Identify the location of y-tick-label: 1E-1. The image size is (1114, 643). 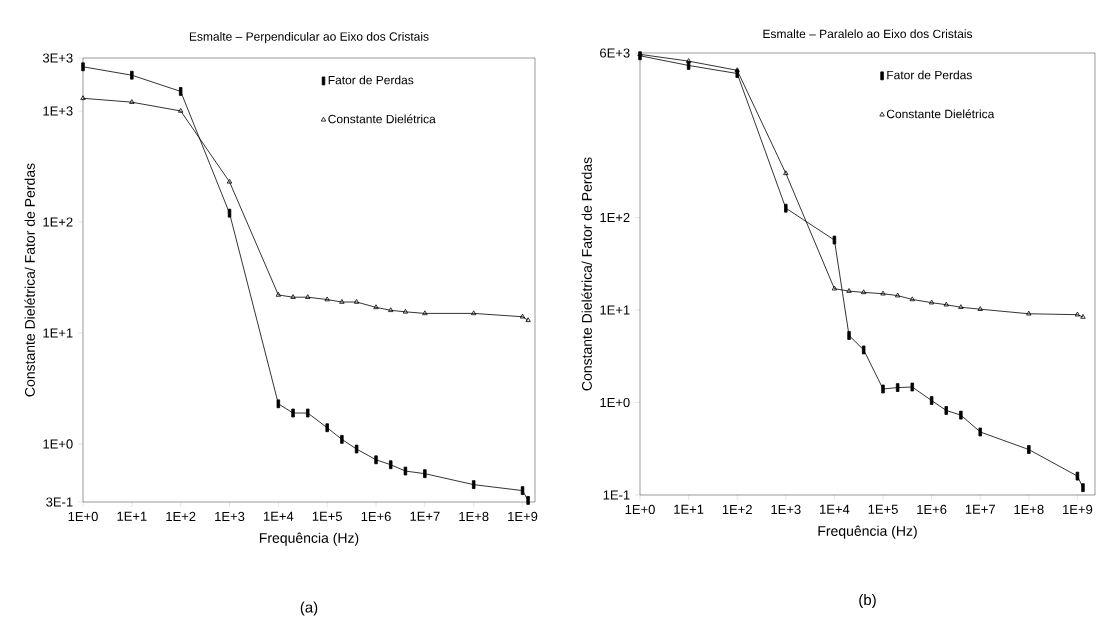
(616, 495).